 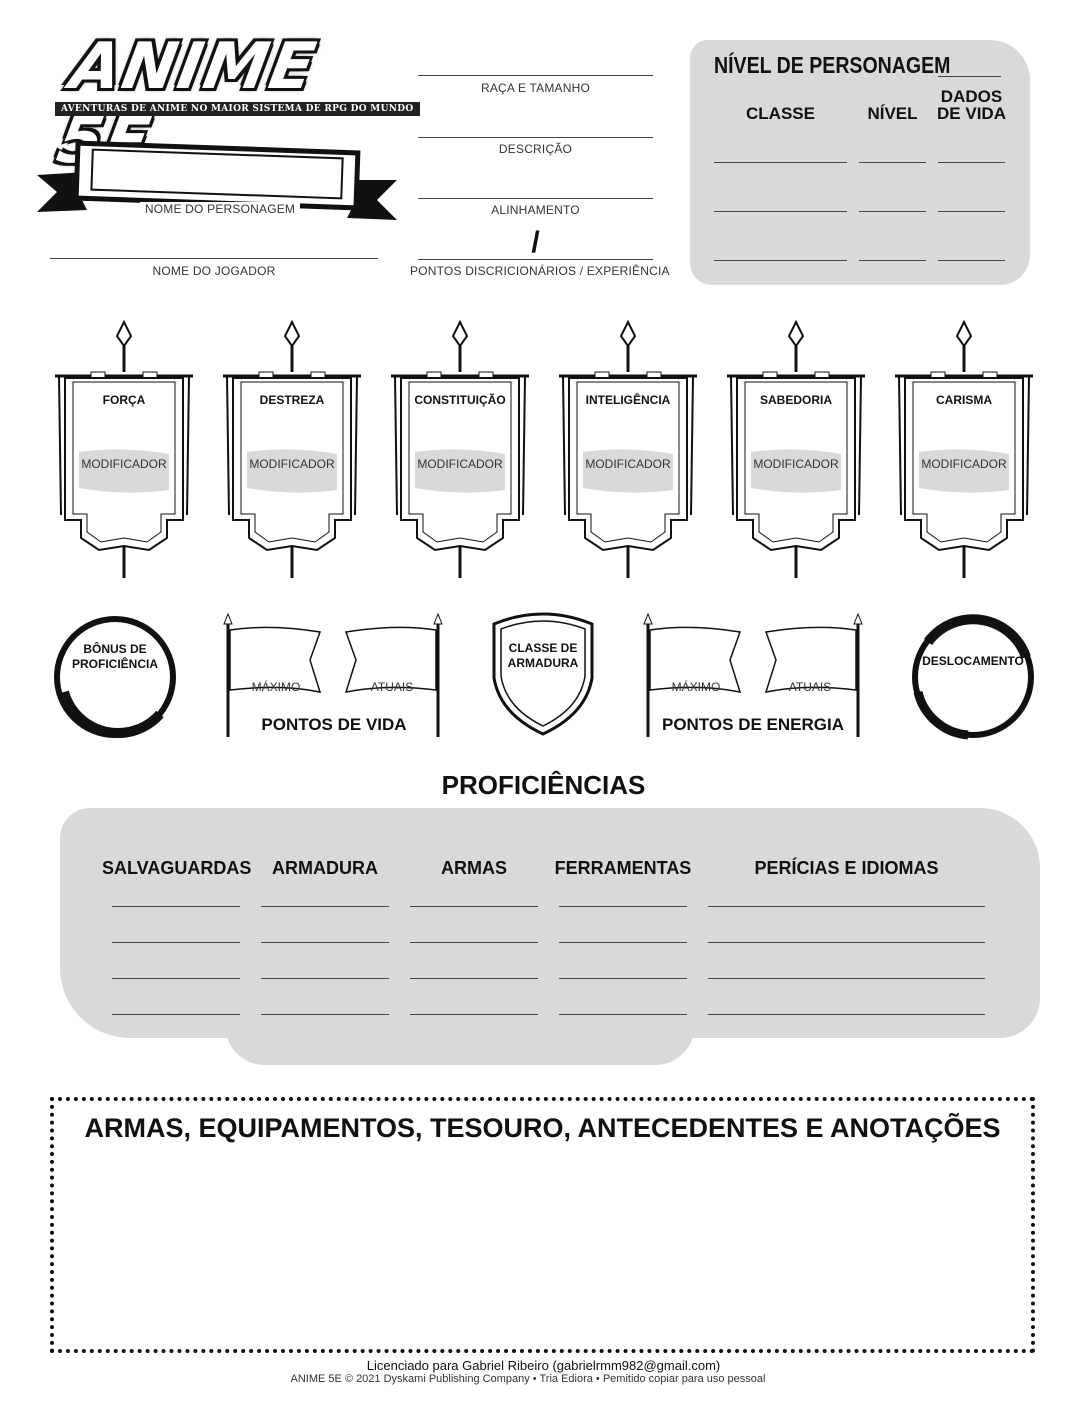 I want to click on attribute-name: SABEDORIA, so click(x=795, y=400).